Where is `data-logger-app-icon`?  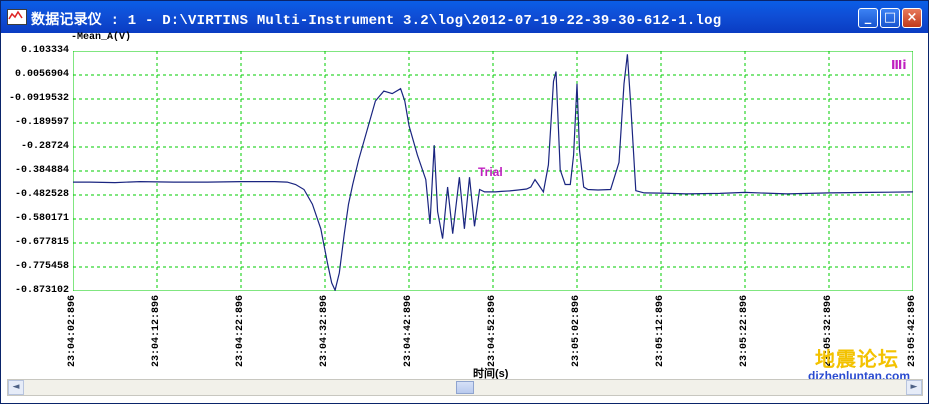 data-logger-app-icon is located at coordinates (17, 17).